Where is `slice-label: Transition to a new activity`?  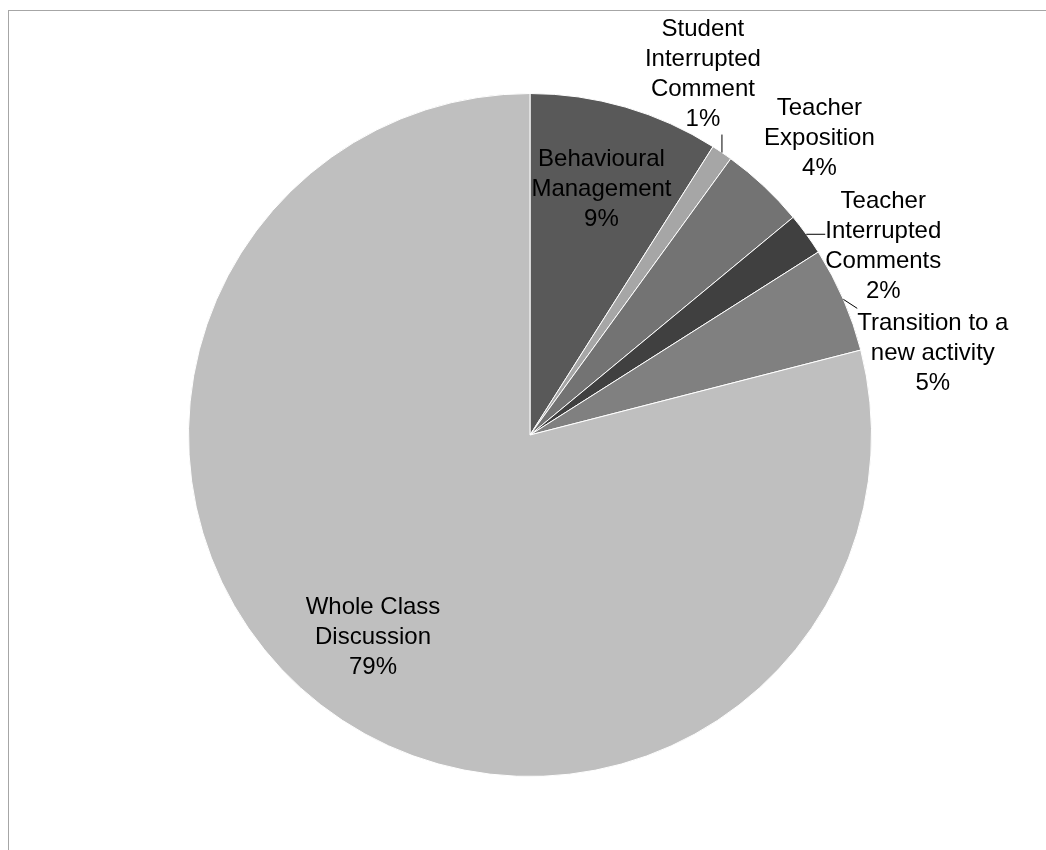 slice-label: Transition to a new activity is located at coordinates (933, 336).